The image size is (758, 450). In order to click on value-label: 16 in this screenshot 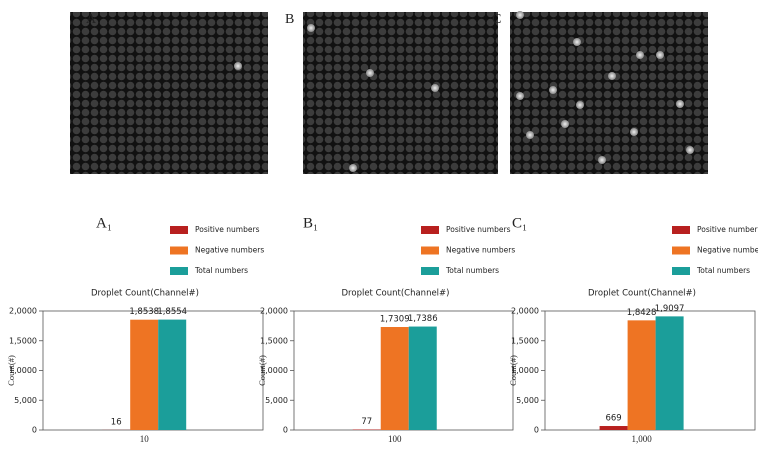, I will do `click(116, 422)`.